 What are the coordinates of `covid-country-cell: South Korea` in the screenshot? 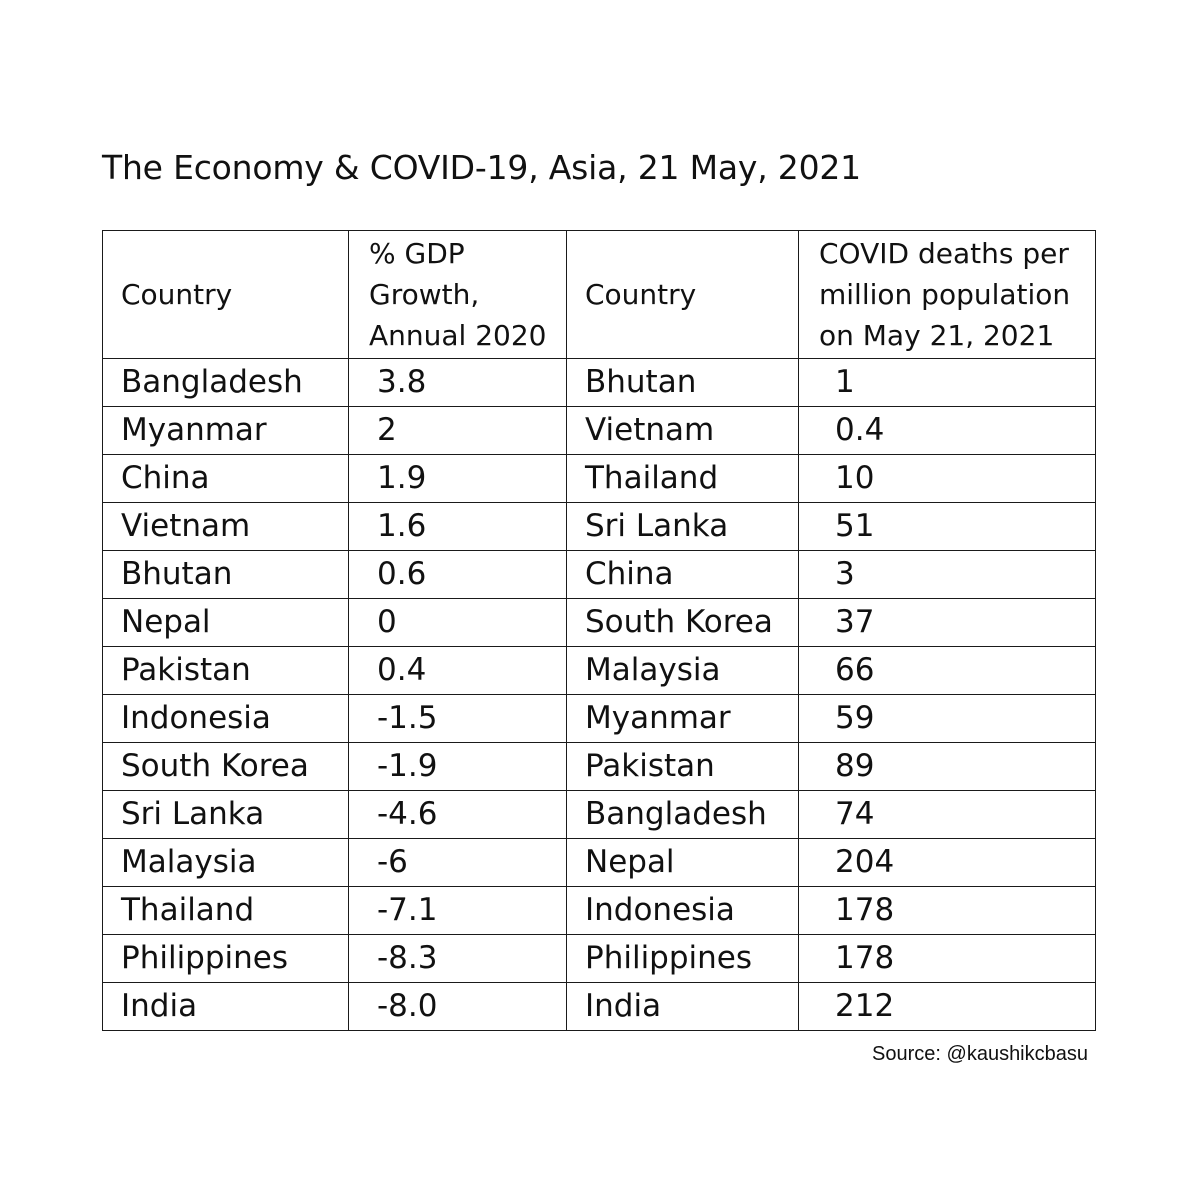 It's located at (682, 622).